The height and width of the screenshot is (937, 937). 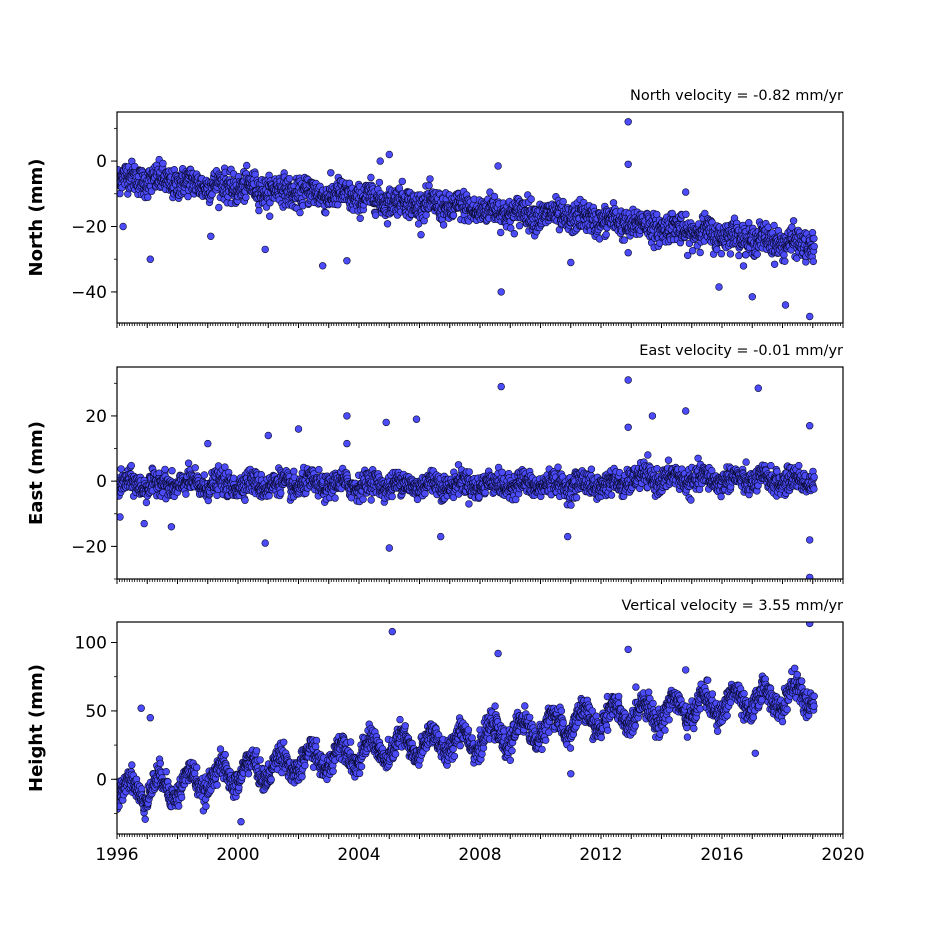 I want to click on north-y-tick-label: −40, so click(x=89, y=293).